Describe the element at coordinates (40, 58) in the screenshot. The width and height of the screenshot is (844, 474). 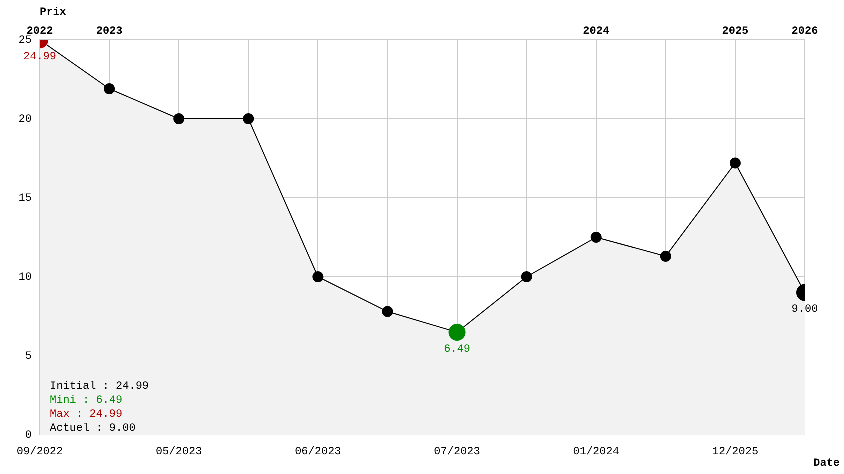
I see `data-label: 24.99` at that location.